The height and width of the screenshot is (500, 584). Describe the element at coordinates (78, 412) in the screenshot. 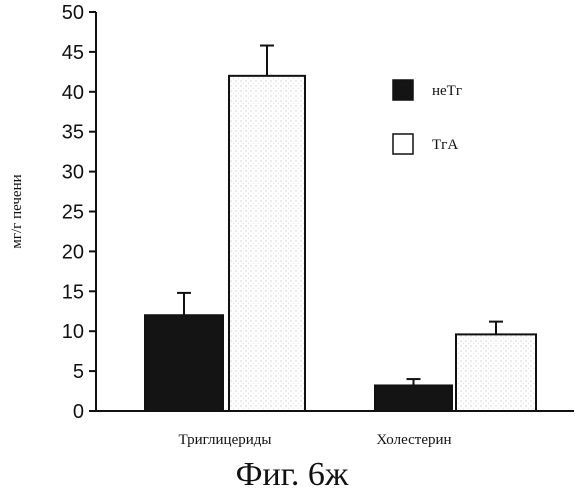

I see `y-tick-label: 0` at that location.